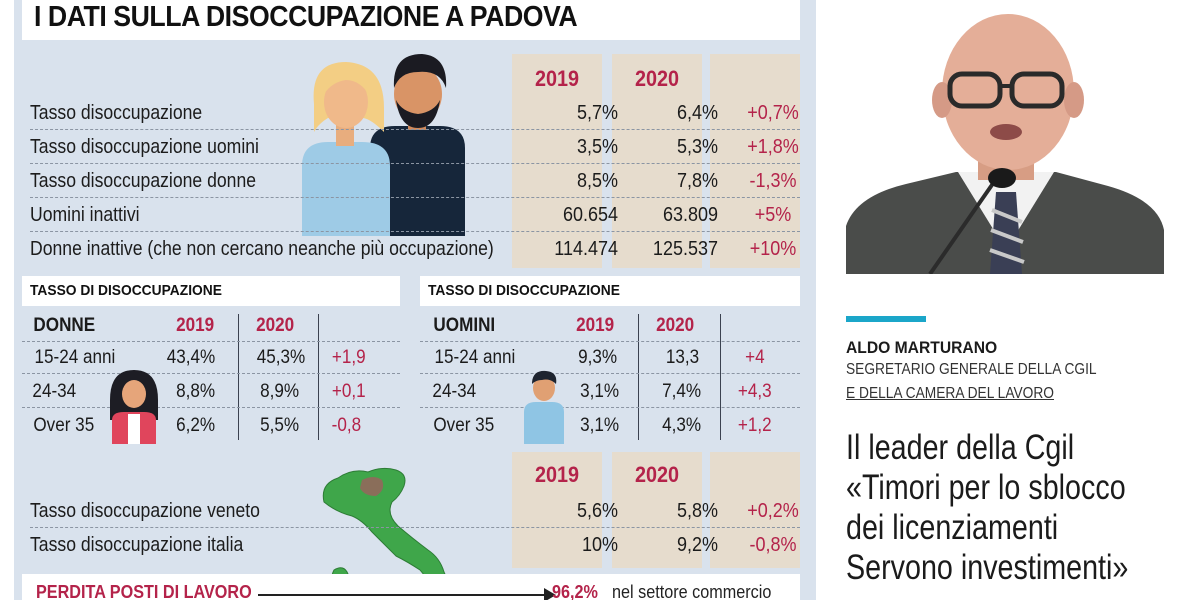 Image resolution: width=1200 pixels, height=600 pixels. Describe the element at coordinates (773, 545) in the screenshot. I see `change-value: -0,8%` at that location.